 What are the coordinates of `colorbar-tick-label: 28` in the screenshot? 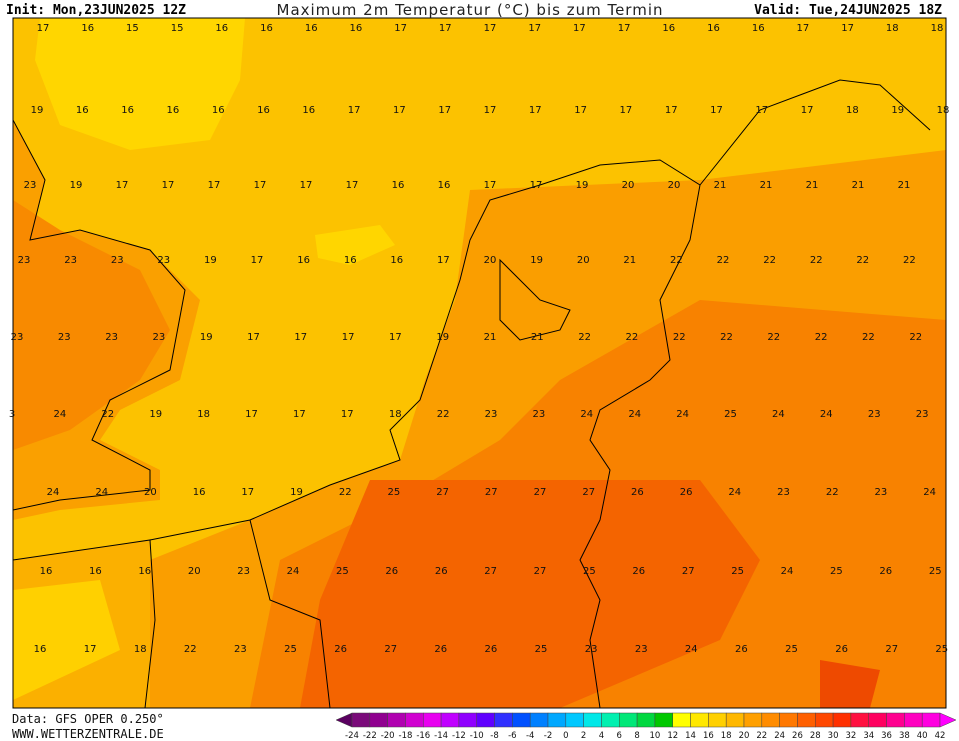 It's located at (815, 736).